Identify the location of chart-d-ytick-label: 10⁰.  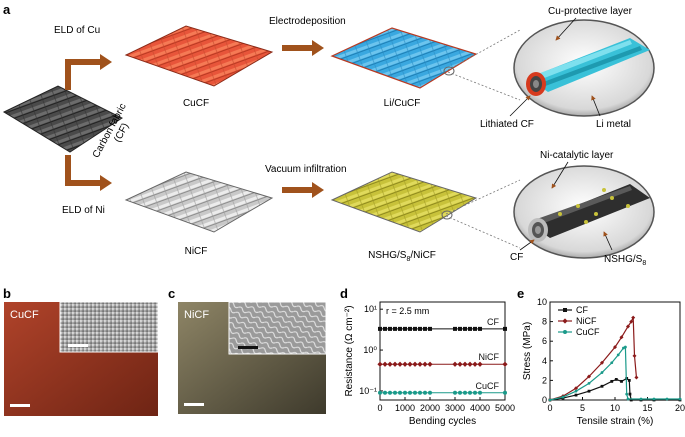
(370, 350).